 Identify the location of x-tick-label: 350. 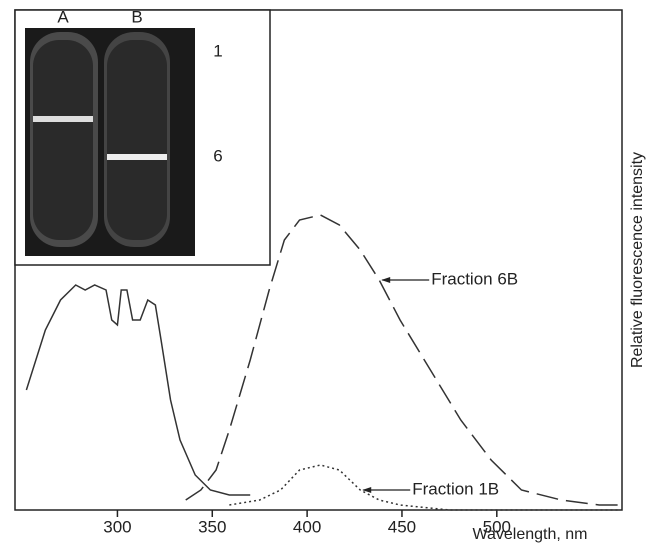
(212, 526).